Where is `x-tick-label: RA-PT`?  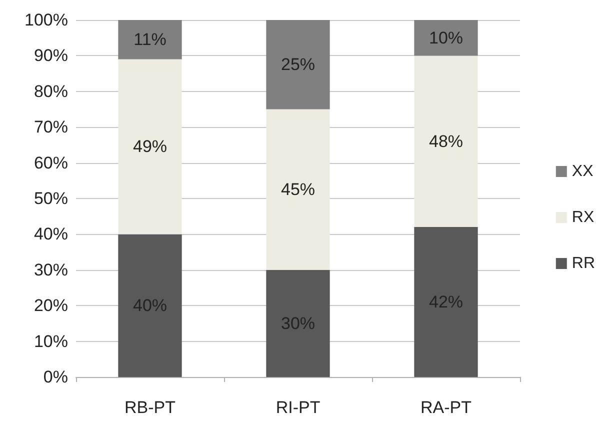
x-tick-label: RA-PT is located at coordinates (446, 407).